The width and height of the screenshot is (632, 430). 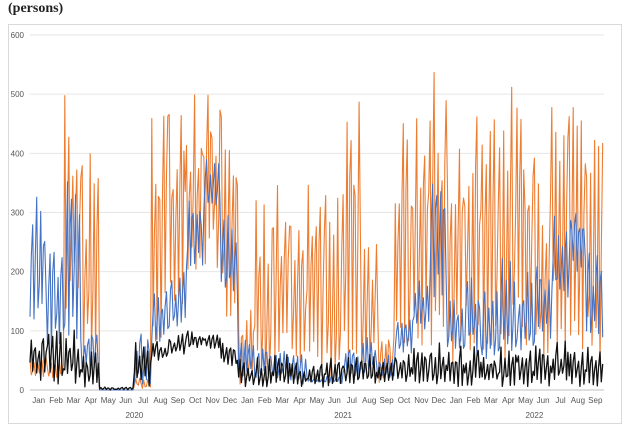 What do you see at coordinates (18, 94) in the screenshot?
I see `y-tick-label: 500` at bounding box center [18, 94].